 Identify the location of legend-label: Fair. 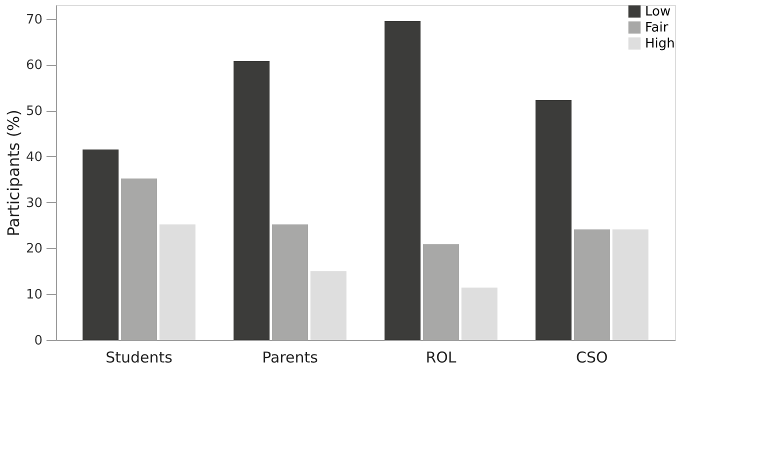
(657, 28).